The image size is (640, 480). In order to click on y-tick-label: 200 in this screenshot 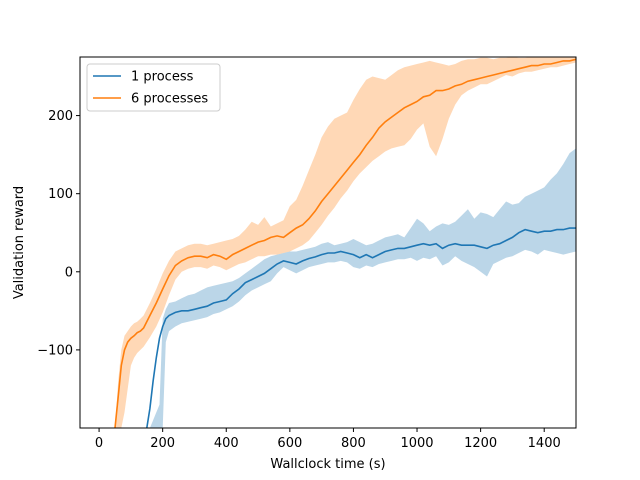, I will do `click(60, 116)`.